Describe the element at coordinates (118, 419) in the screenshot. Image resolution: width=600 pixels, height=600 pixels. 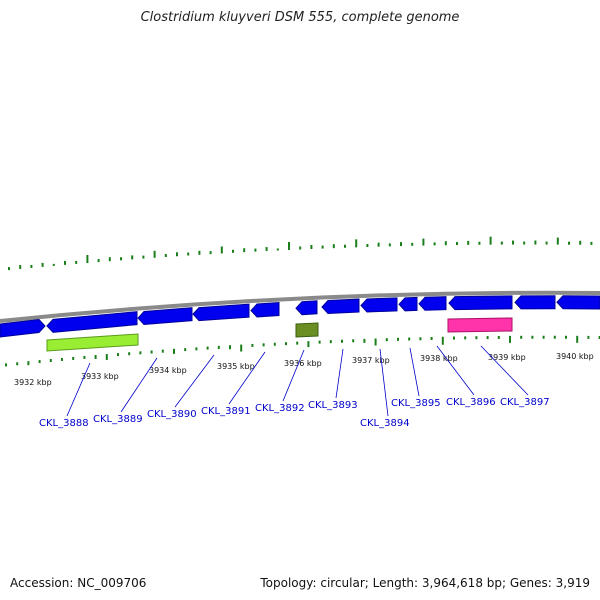
I see `gene-label: CKL_3889` at that location.